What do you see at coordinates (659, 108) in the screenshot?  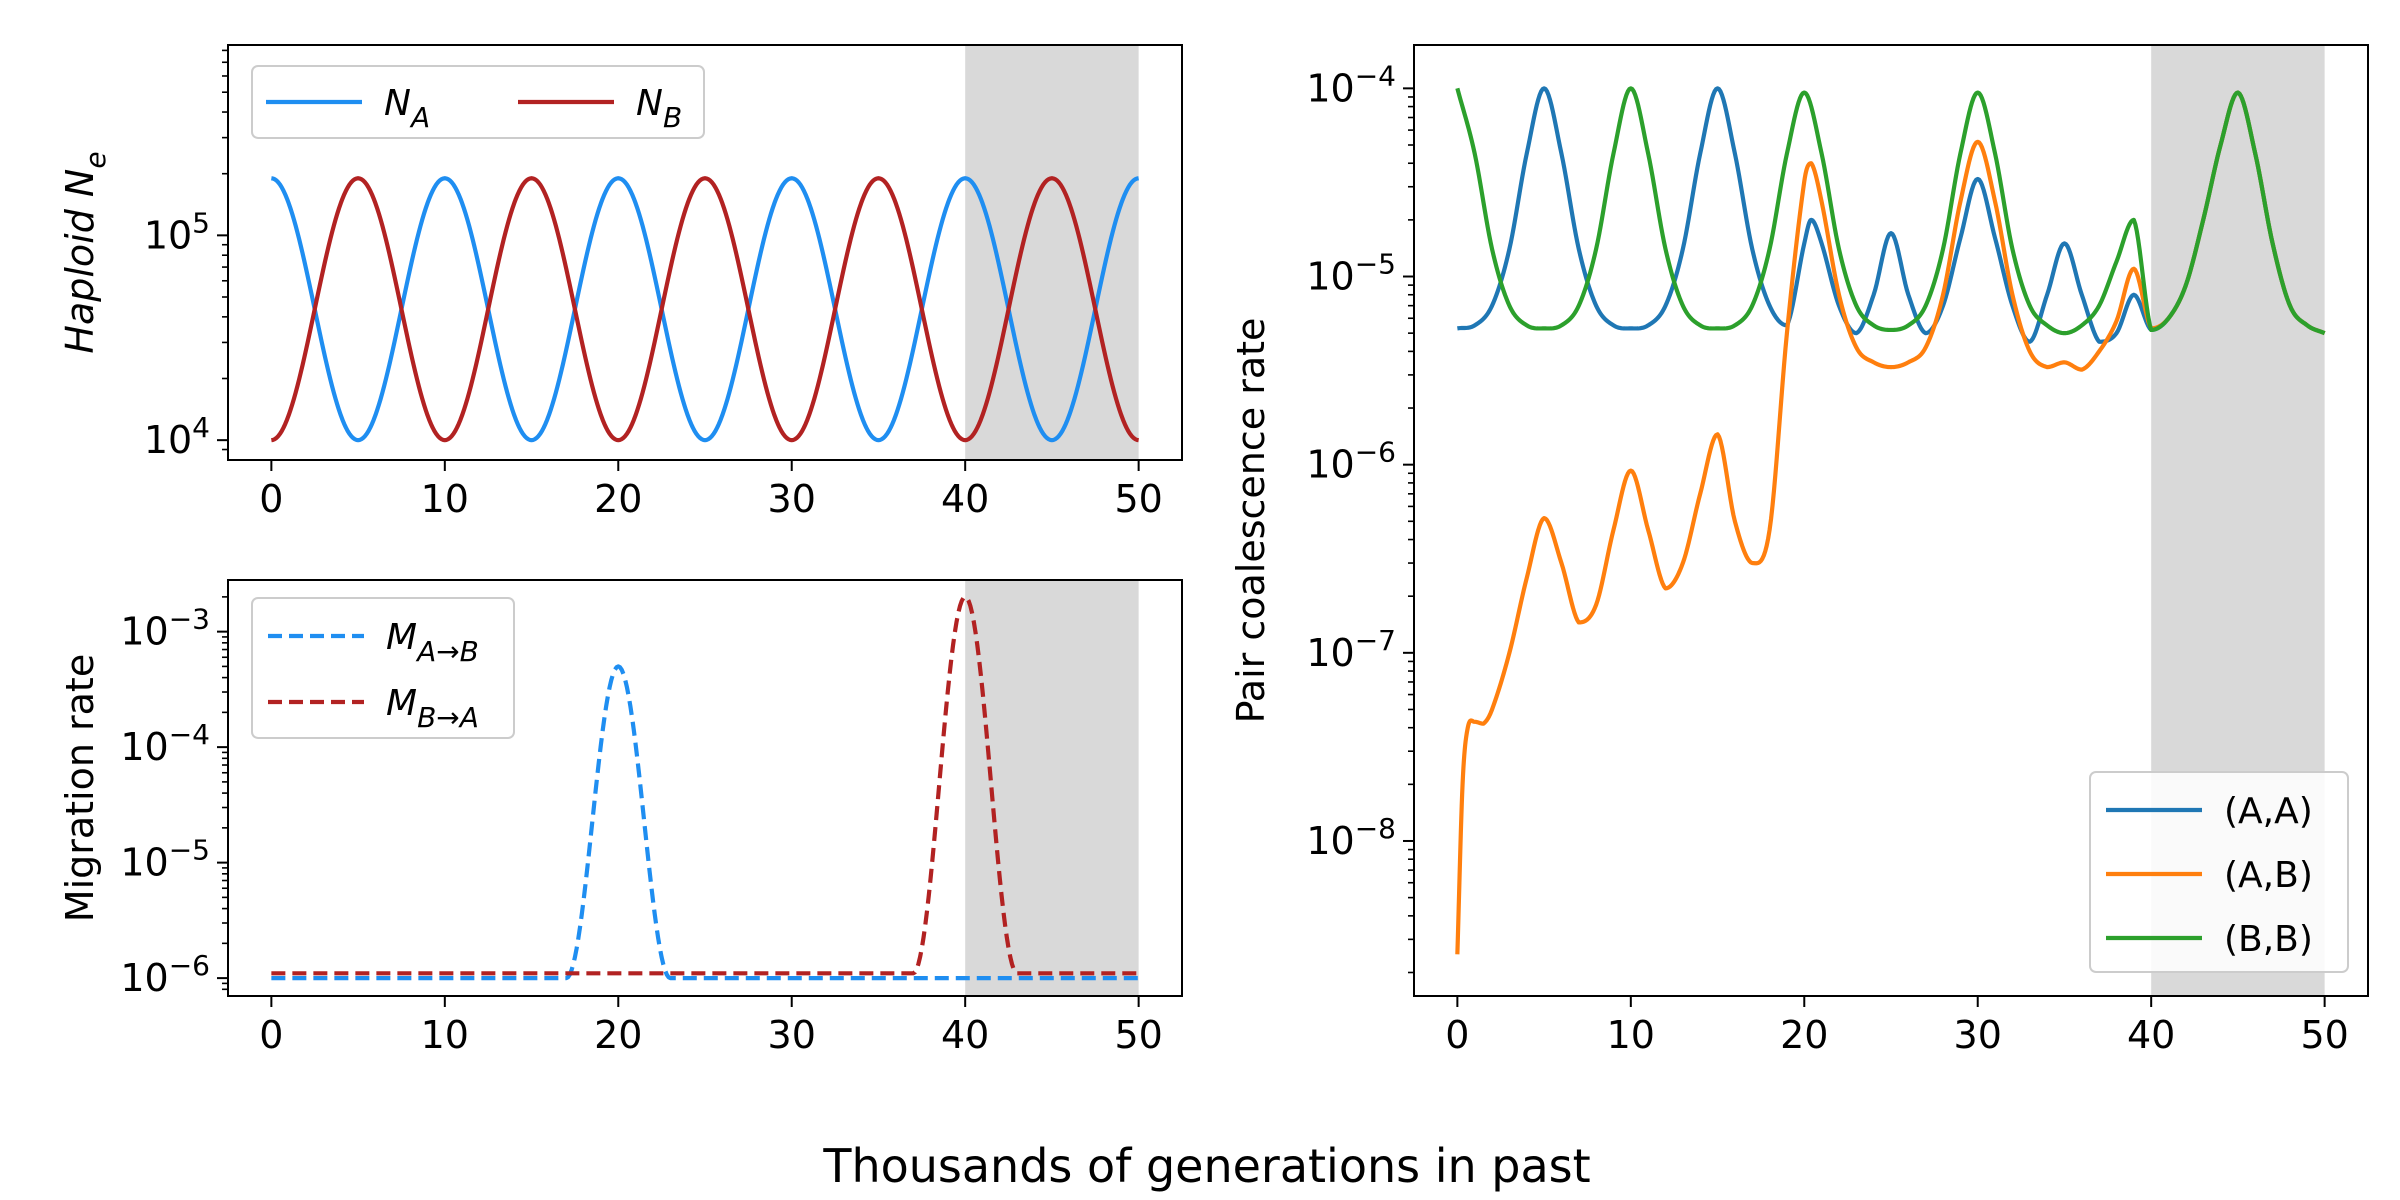 I see `legend-label: NB` at bounding box center [659, 108].